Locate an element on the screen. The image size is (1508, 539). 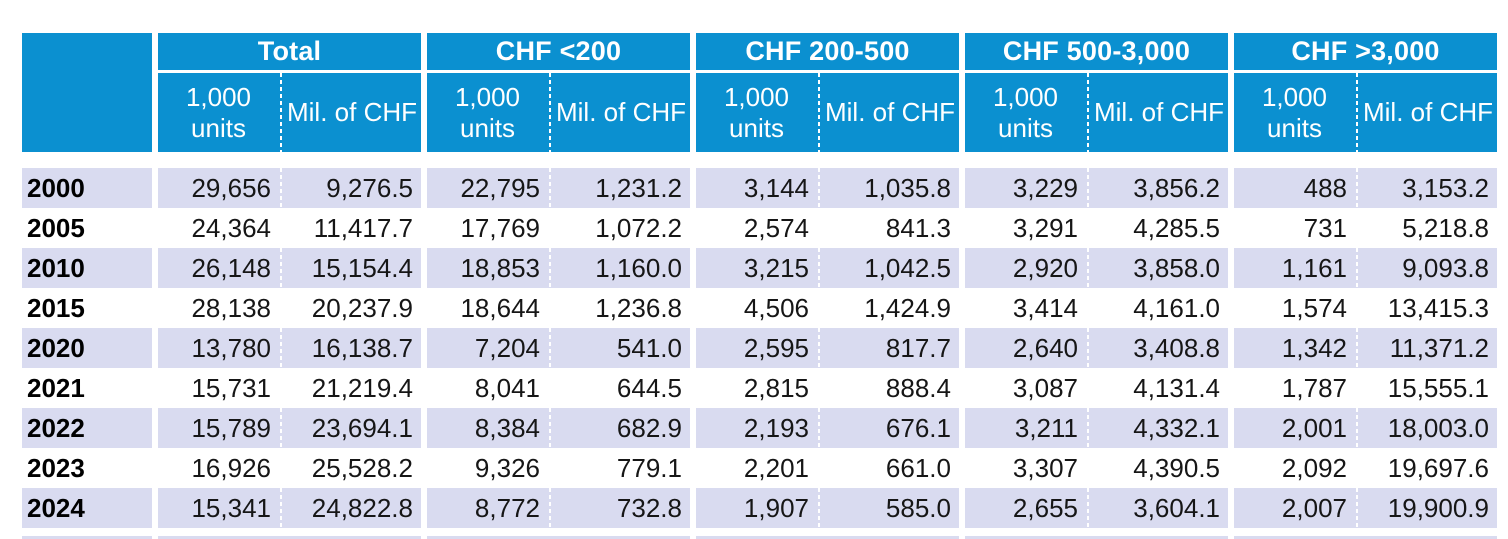
units-cell: 8,384 is located at coordinates (487, 428).